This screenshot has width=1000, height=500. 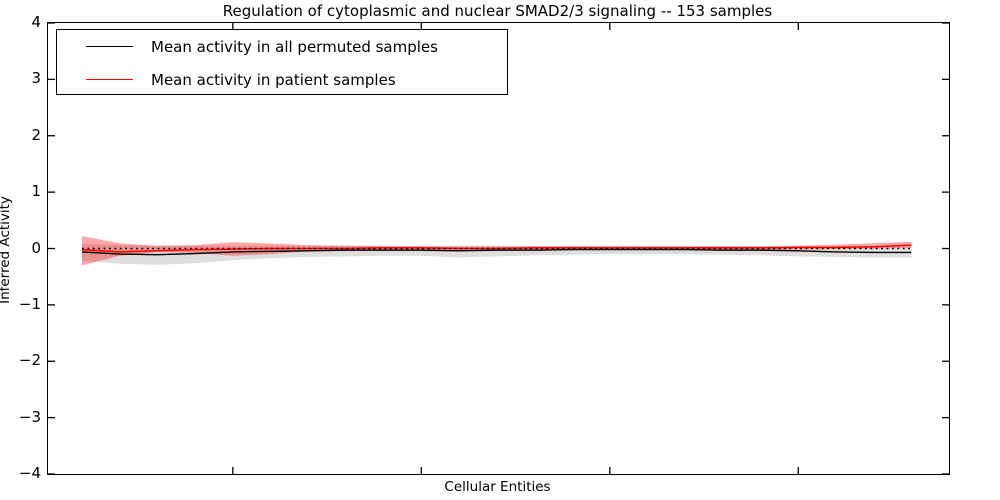 I want to click on permuted-mean-line, so click(x=496, y=252).